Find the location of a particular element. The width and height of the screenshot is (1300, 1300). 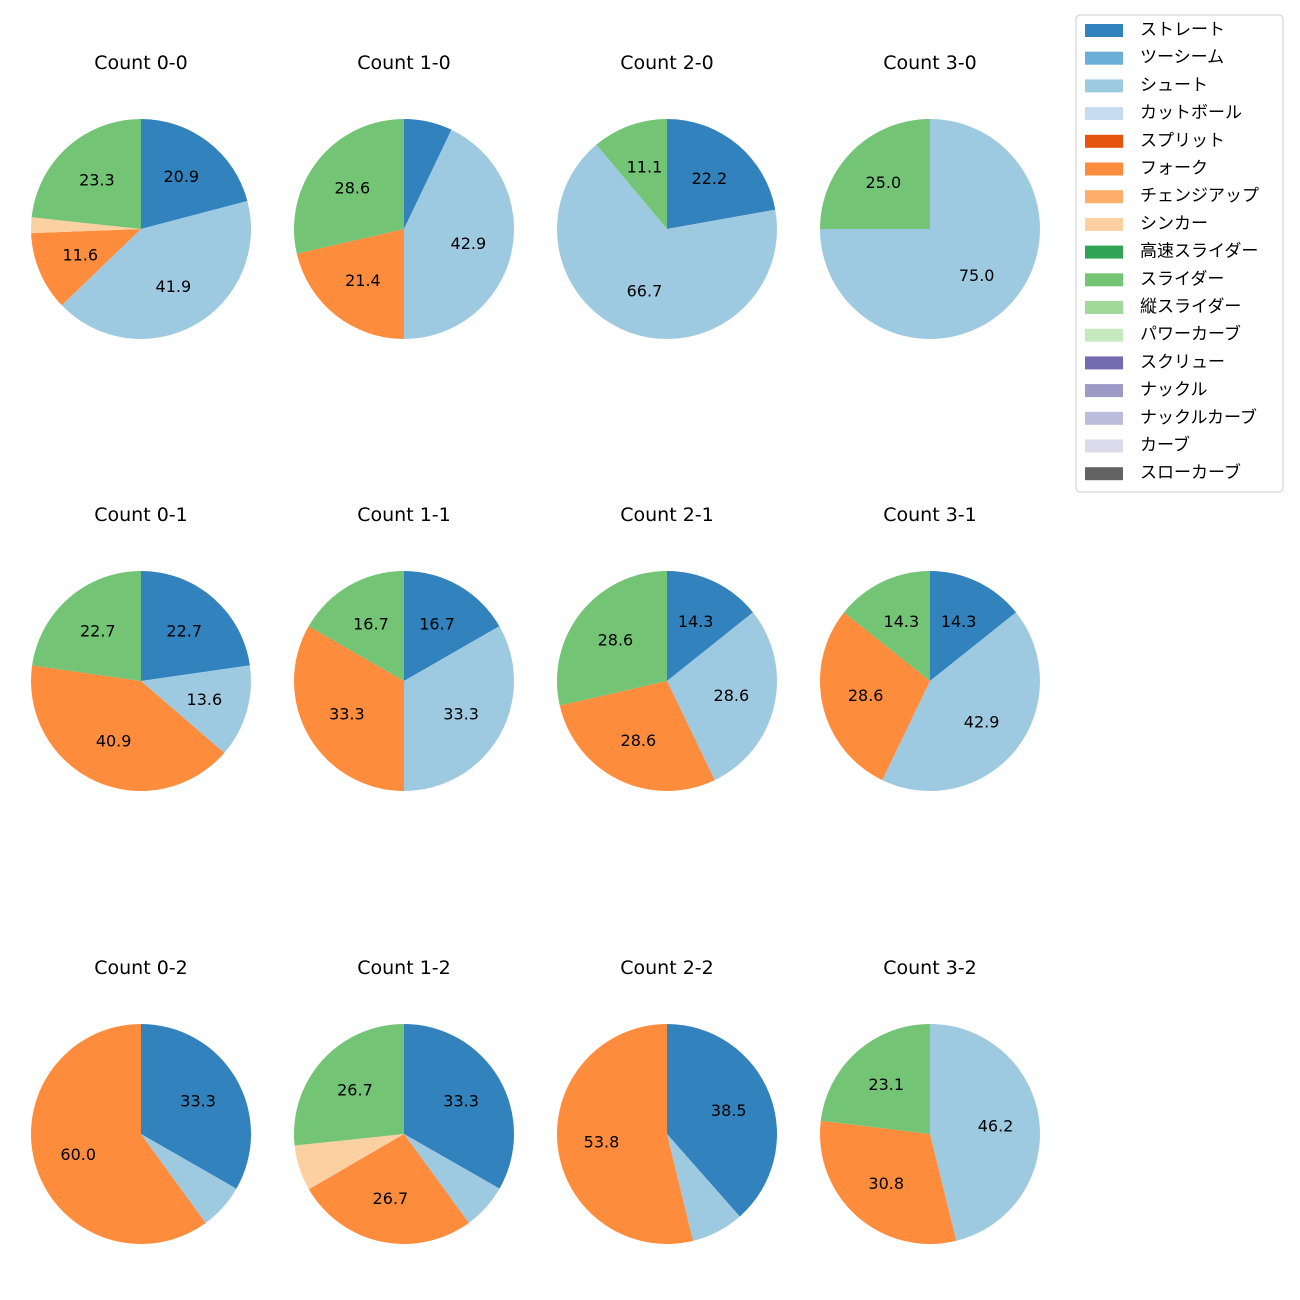

legend-item: ツーシーム is located at coordinates (1154, 58).